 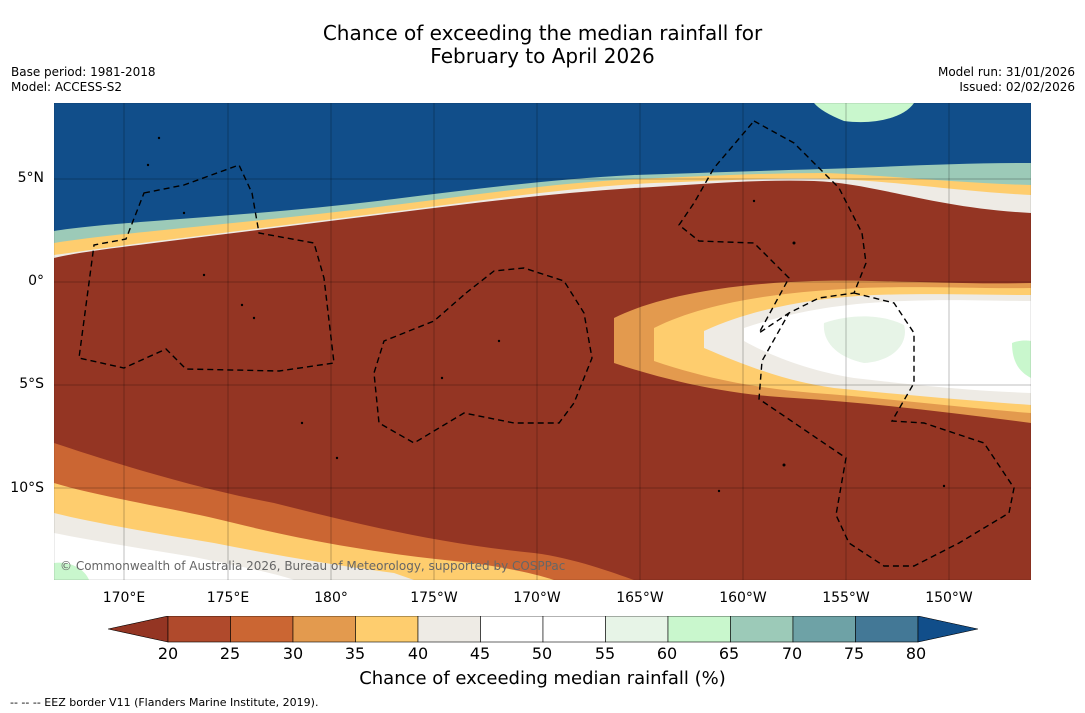 What do you see at coordinates (206, 268) in the screenshot?
I see `eez-tuvalu-kiribati-west` at bounding box center [206, 268].